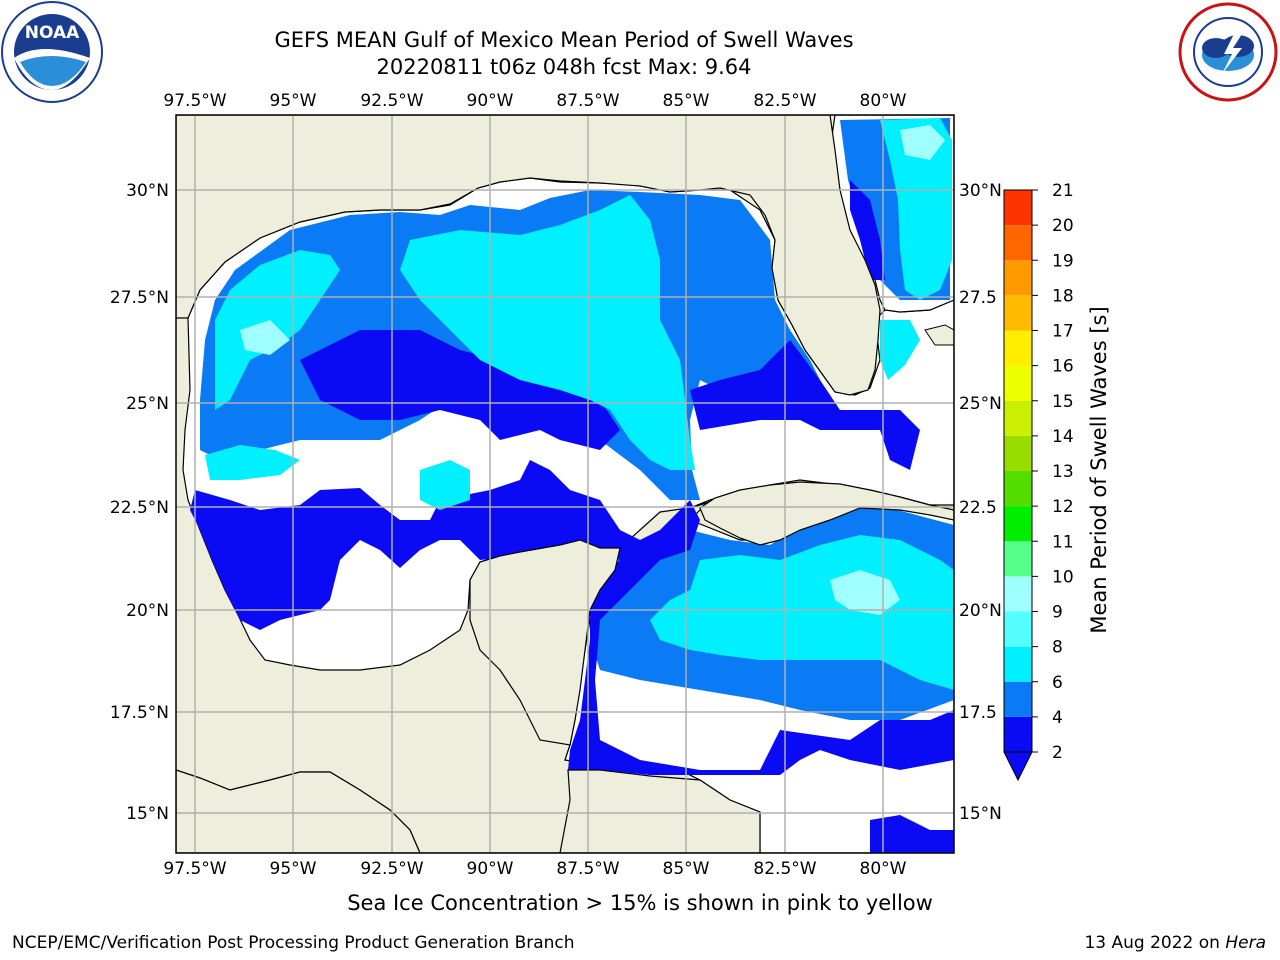 This screenshot has height=960, width=1280. I want to click on colorbar-tick-label: 4, so click(1057, 718).